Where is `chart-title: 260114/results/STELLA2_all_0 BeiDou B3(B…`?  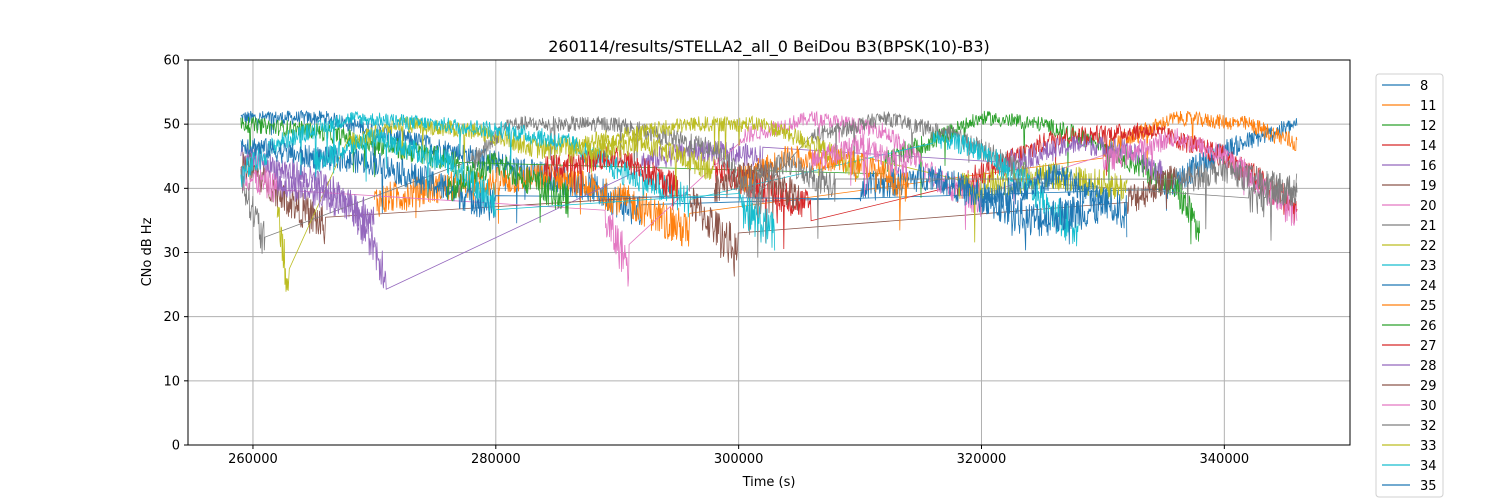
chart-title: 260114/results/STELLA2_all_0 BeiDou B3(B… is located at coordinates (769, 47).